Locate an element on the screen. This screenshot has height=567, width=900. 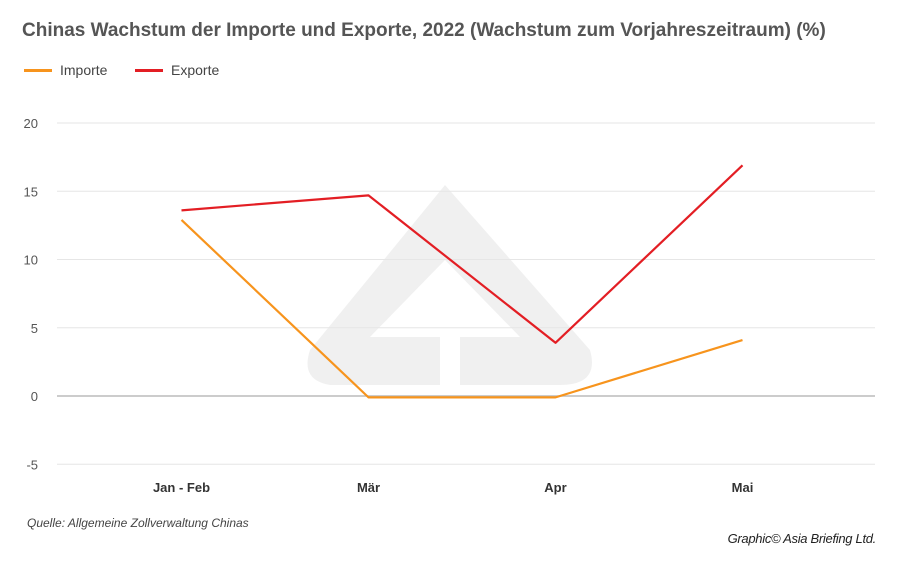
x-tick-label: Mär is located at coordinates (368, 487).